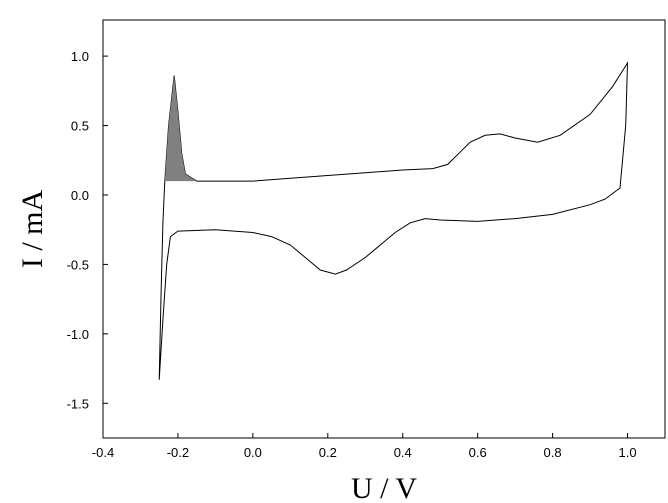 This screenshot has height=503, width=668. I want to click on x-tick-label: 0.4, so click(403, 452).